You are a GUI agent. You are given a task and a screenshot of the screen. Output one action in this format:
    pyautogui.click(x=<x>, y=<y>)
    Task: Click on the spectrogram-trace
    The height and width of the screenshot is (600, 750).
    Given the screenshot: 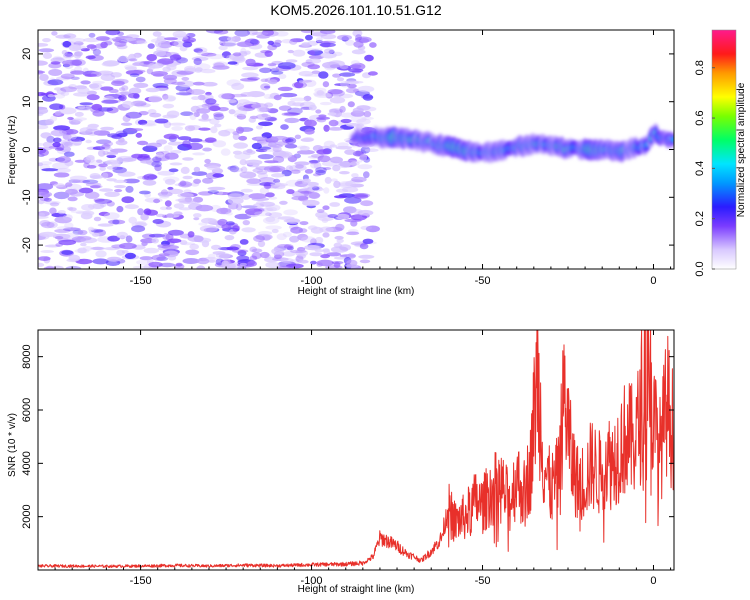 What is the action you would take?
    pyautogui.click(x=512, y=143)
    